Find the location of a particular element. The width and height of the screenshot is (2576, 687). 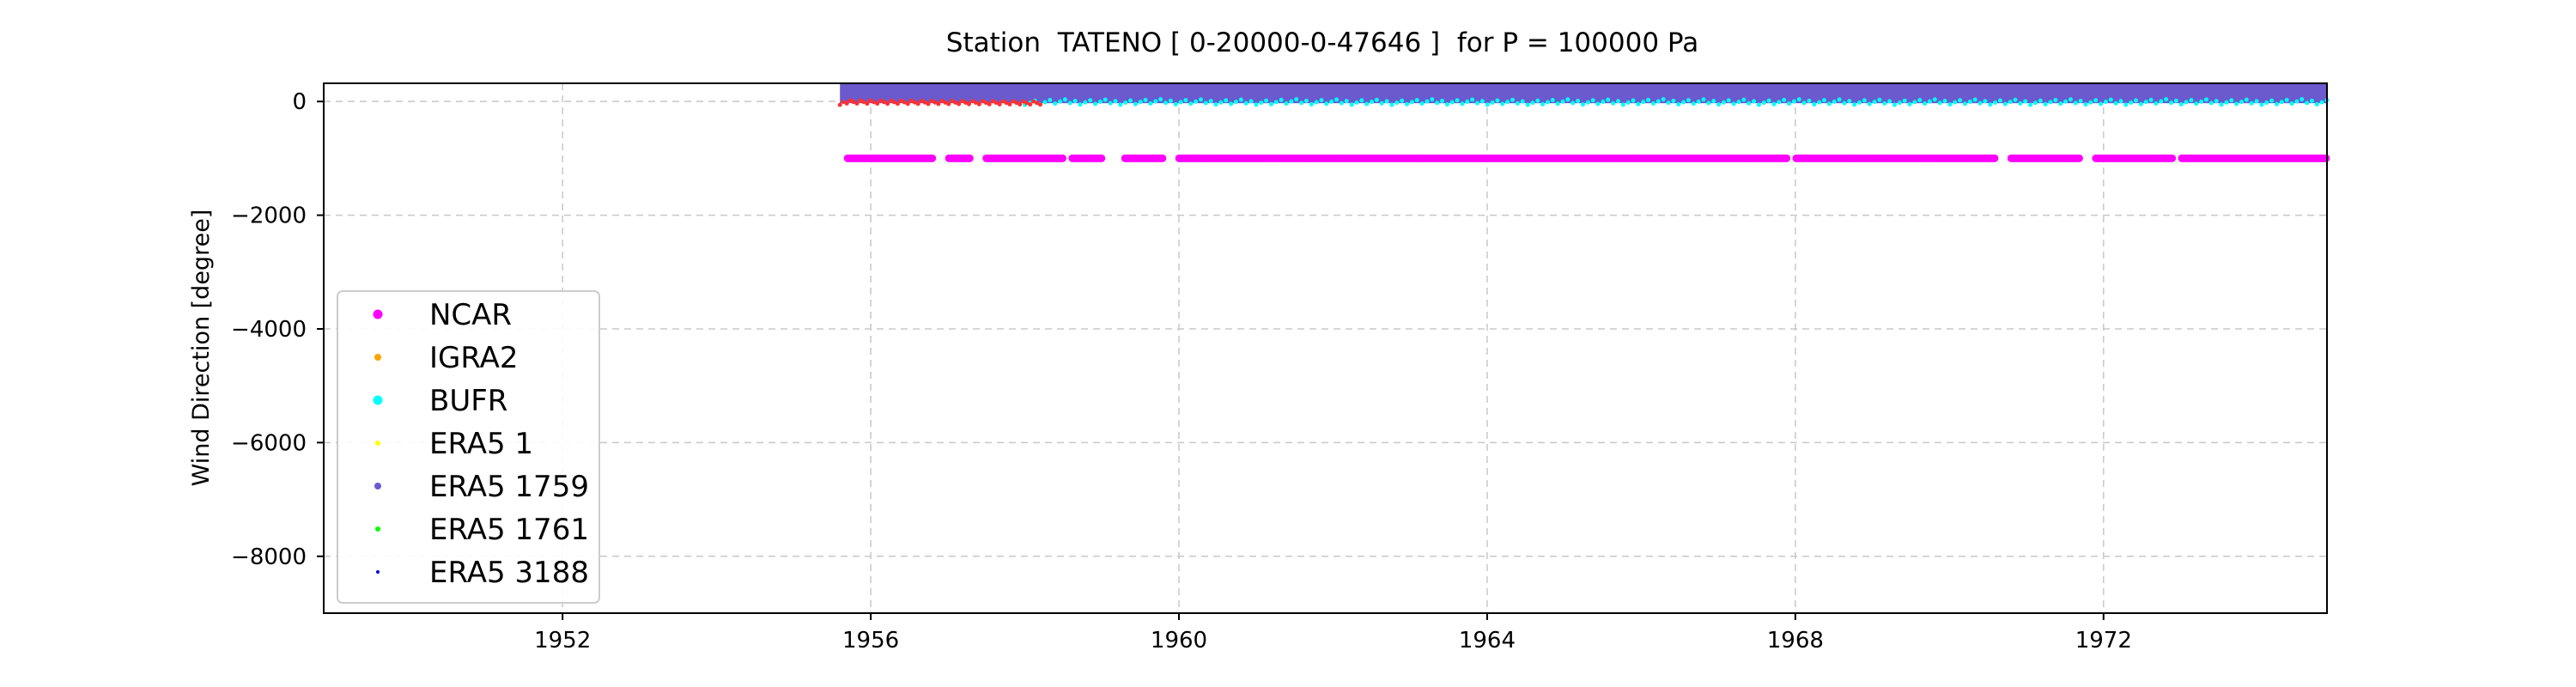

legend-marker-igra2 is located at coordinates (377, 357).